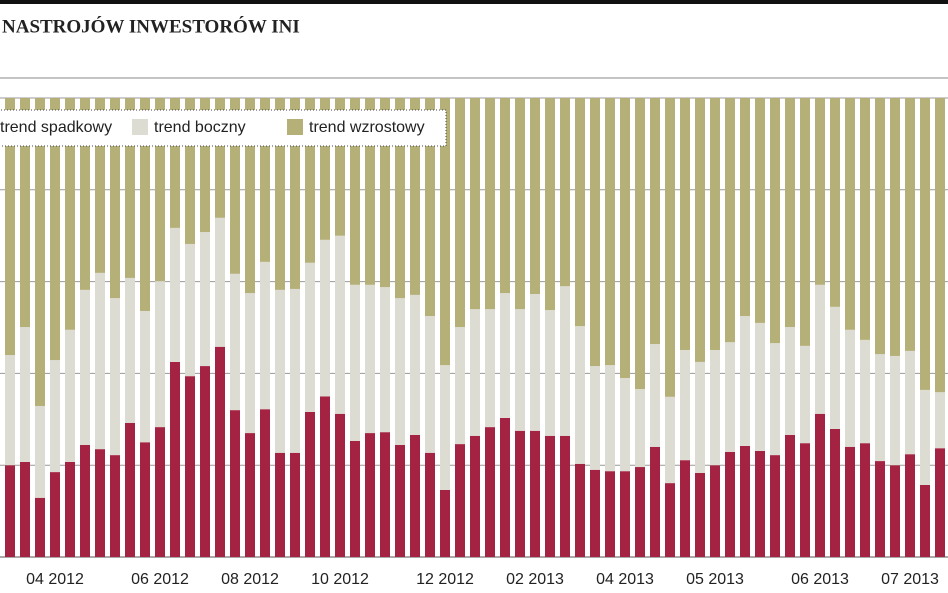 The height and width of the screenshot is (593, 948). What do you see at coordinates (445, 579) in the screenshot?
I see `x-tick-label: 12 2012` at bounding box center [445, 579].